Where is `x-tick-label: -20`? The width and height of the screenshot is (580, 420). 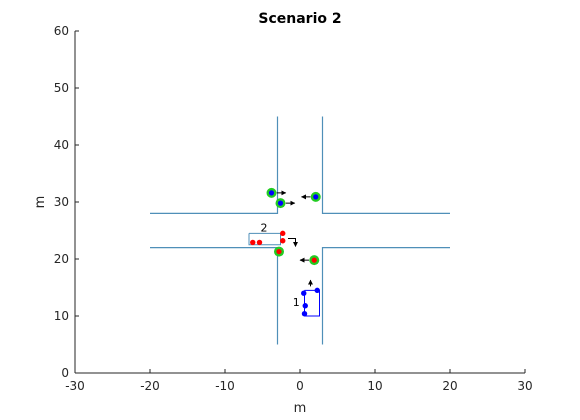
x-tick-label: -20 is located at coordinates (150, 386).